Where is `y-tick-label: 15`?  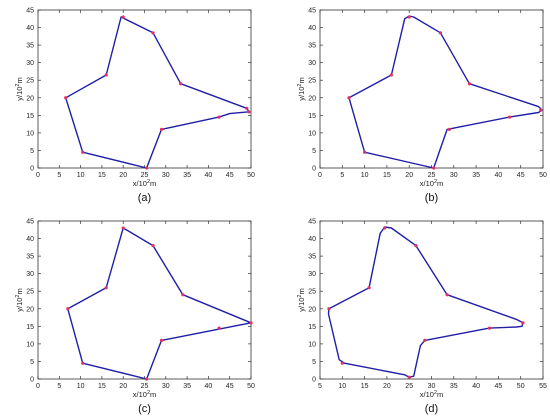 y-tick-label: 15 is located at coordinates (312, 116).